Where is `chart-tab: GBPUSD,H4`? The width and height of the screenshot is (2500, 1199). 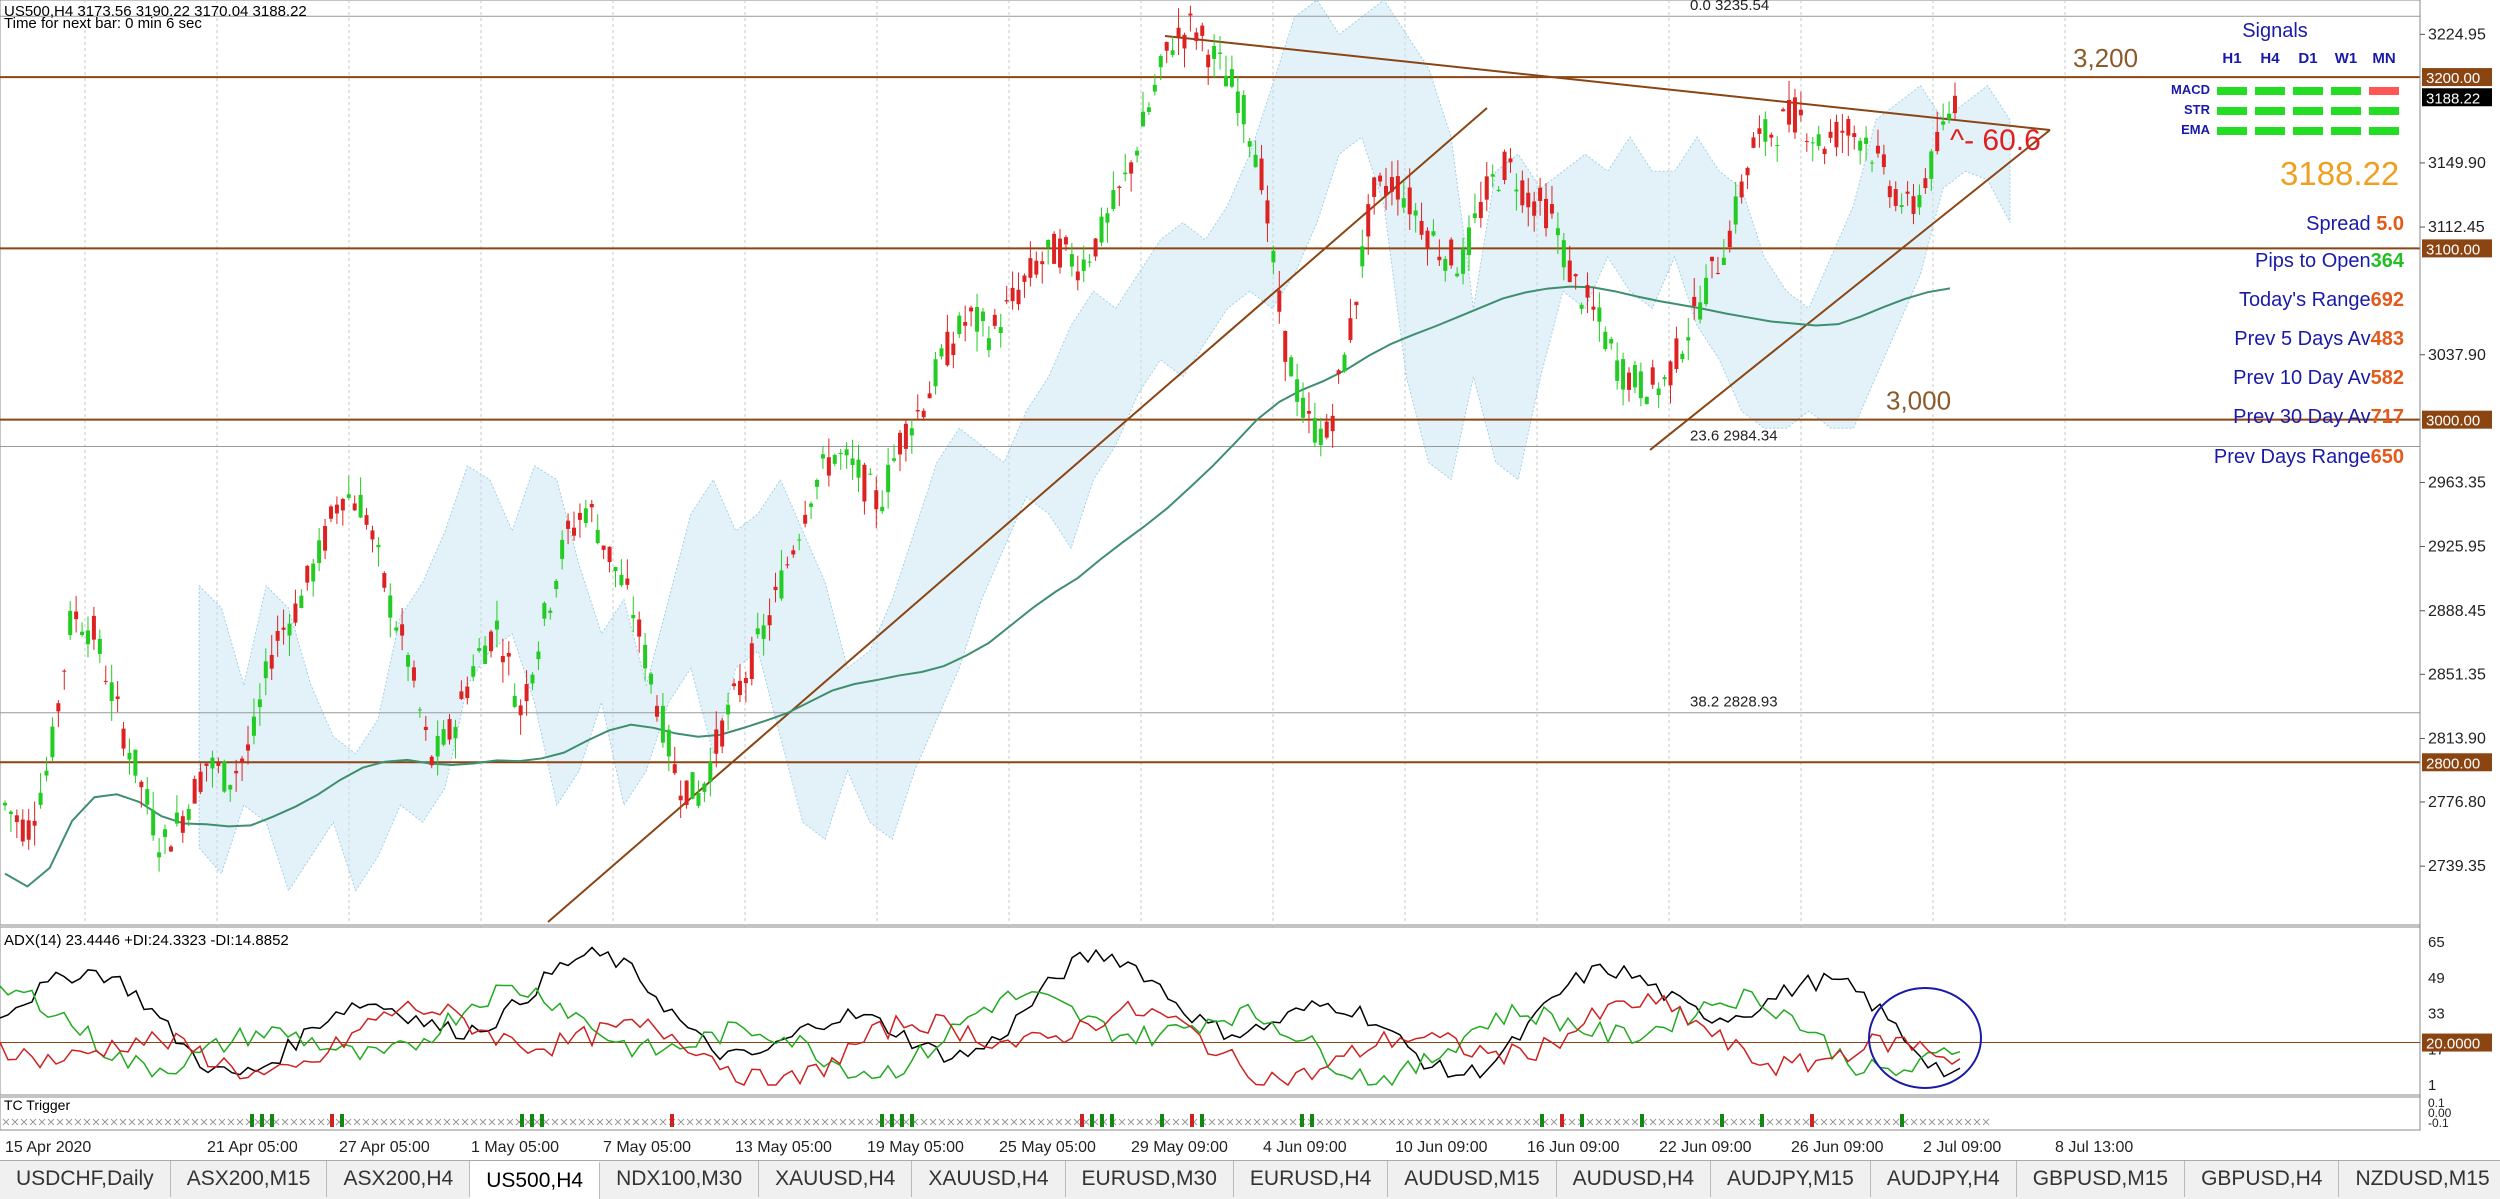
chart-tab: GBPUSD,H4 is located at coordinates (2262, 1179).